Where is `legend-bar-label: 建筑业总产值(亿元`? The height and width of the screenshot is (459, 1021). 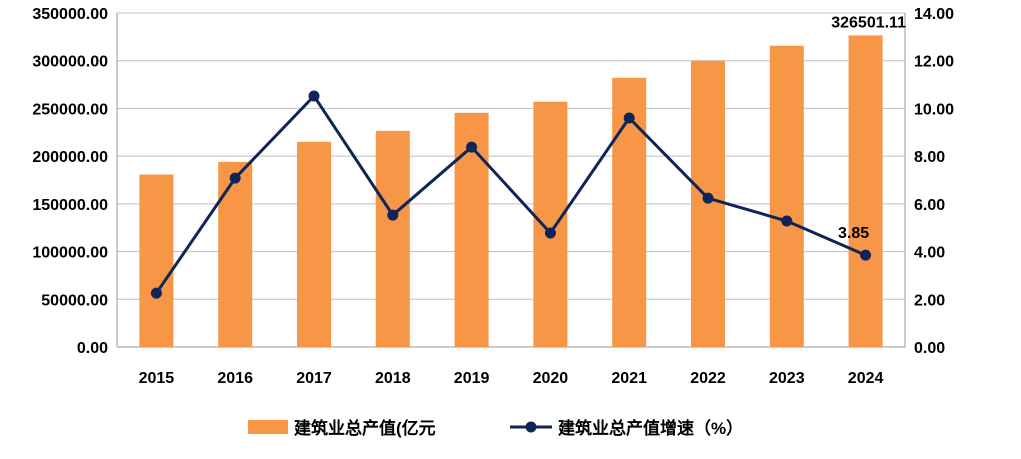 legend-bar-label: 建筑业总产值(亿元 is located at coordinates (365, 428).